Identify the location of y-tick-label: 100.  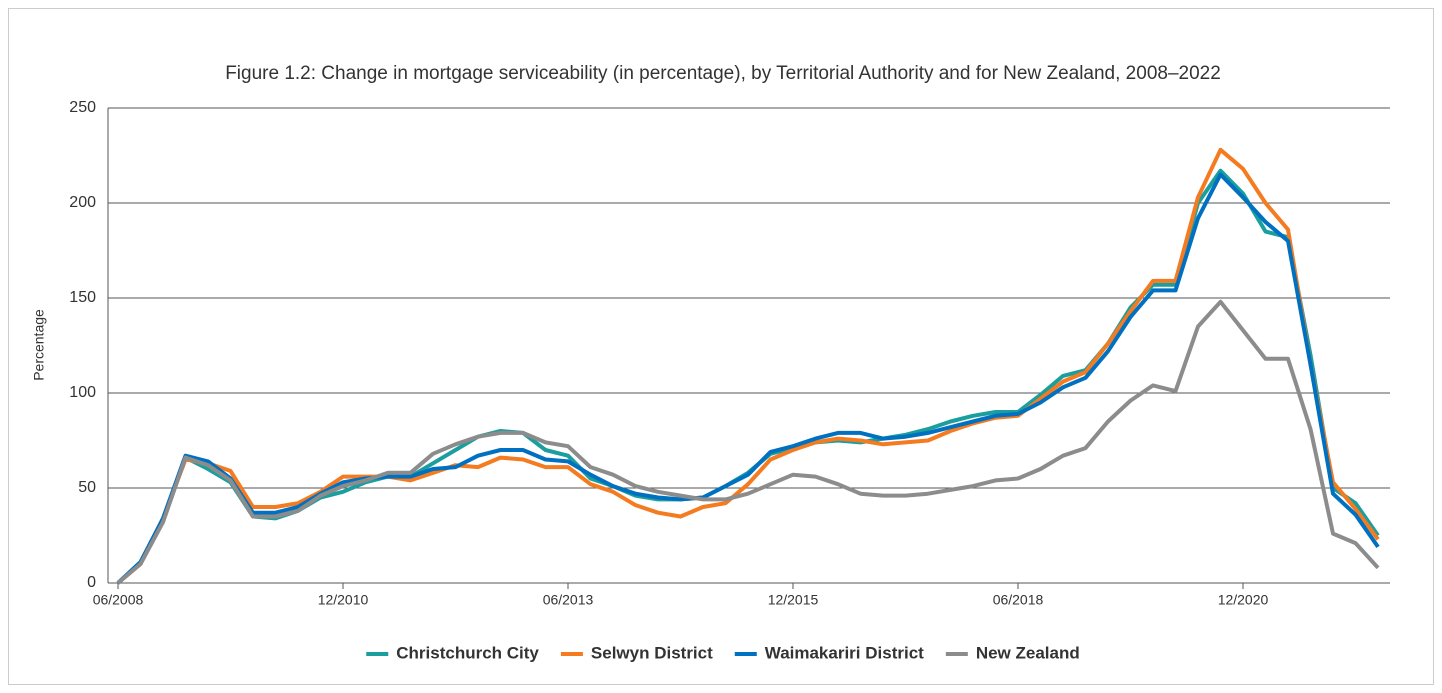
(82, 392).